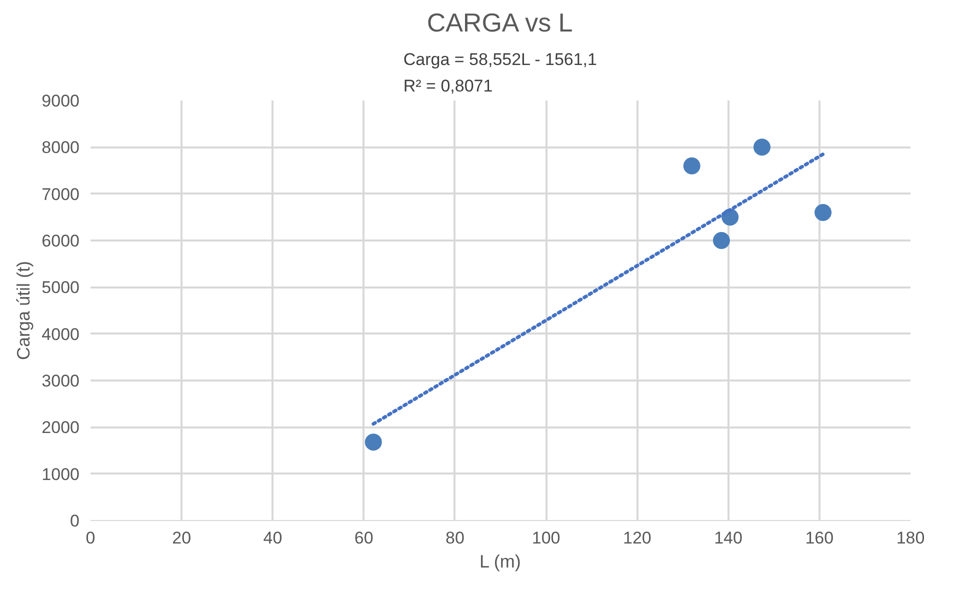  I want to click on y-tick-label: 2000, so click(61, 428).